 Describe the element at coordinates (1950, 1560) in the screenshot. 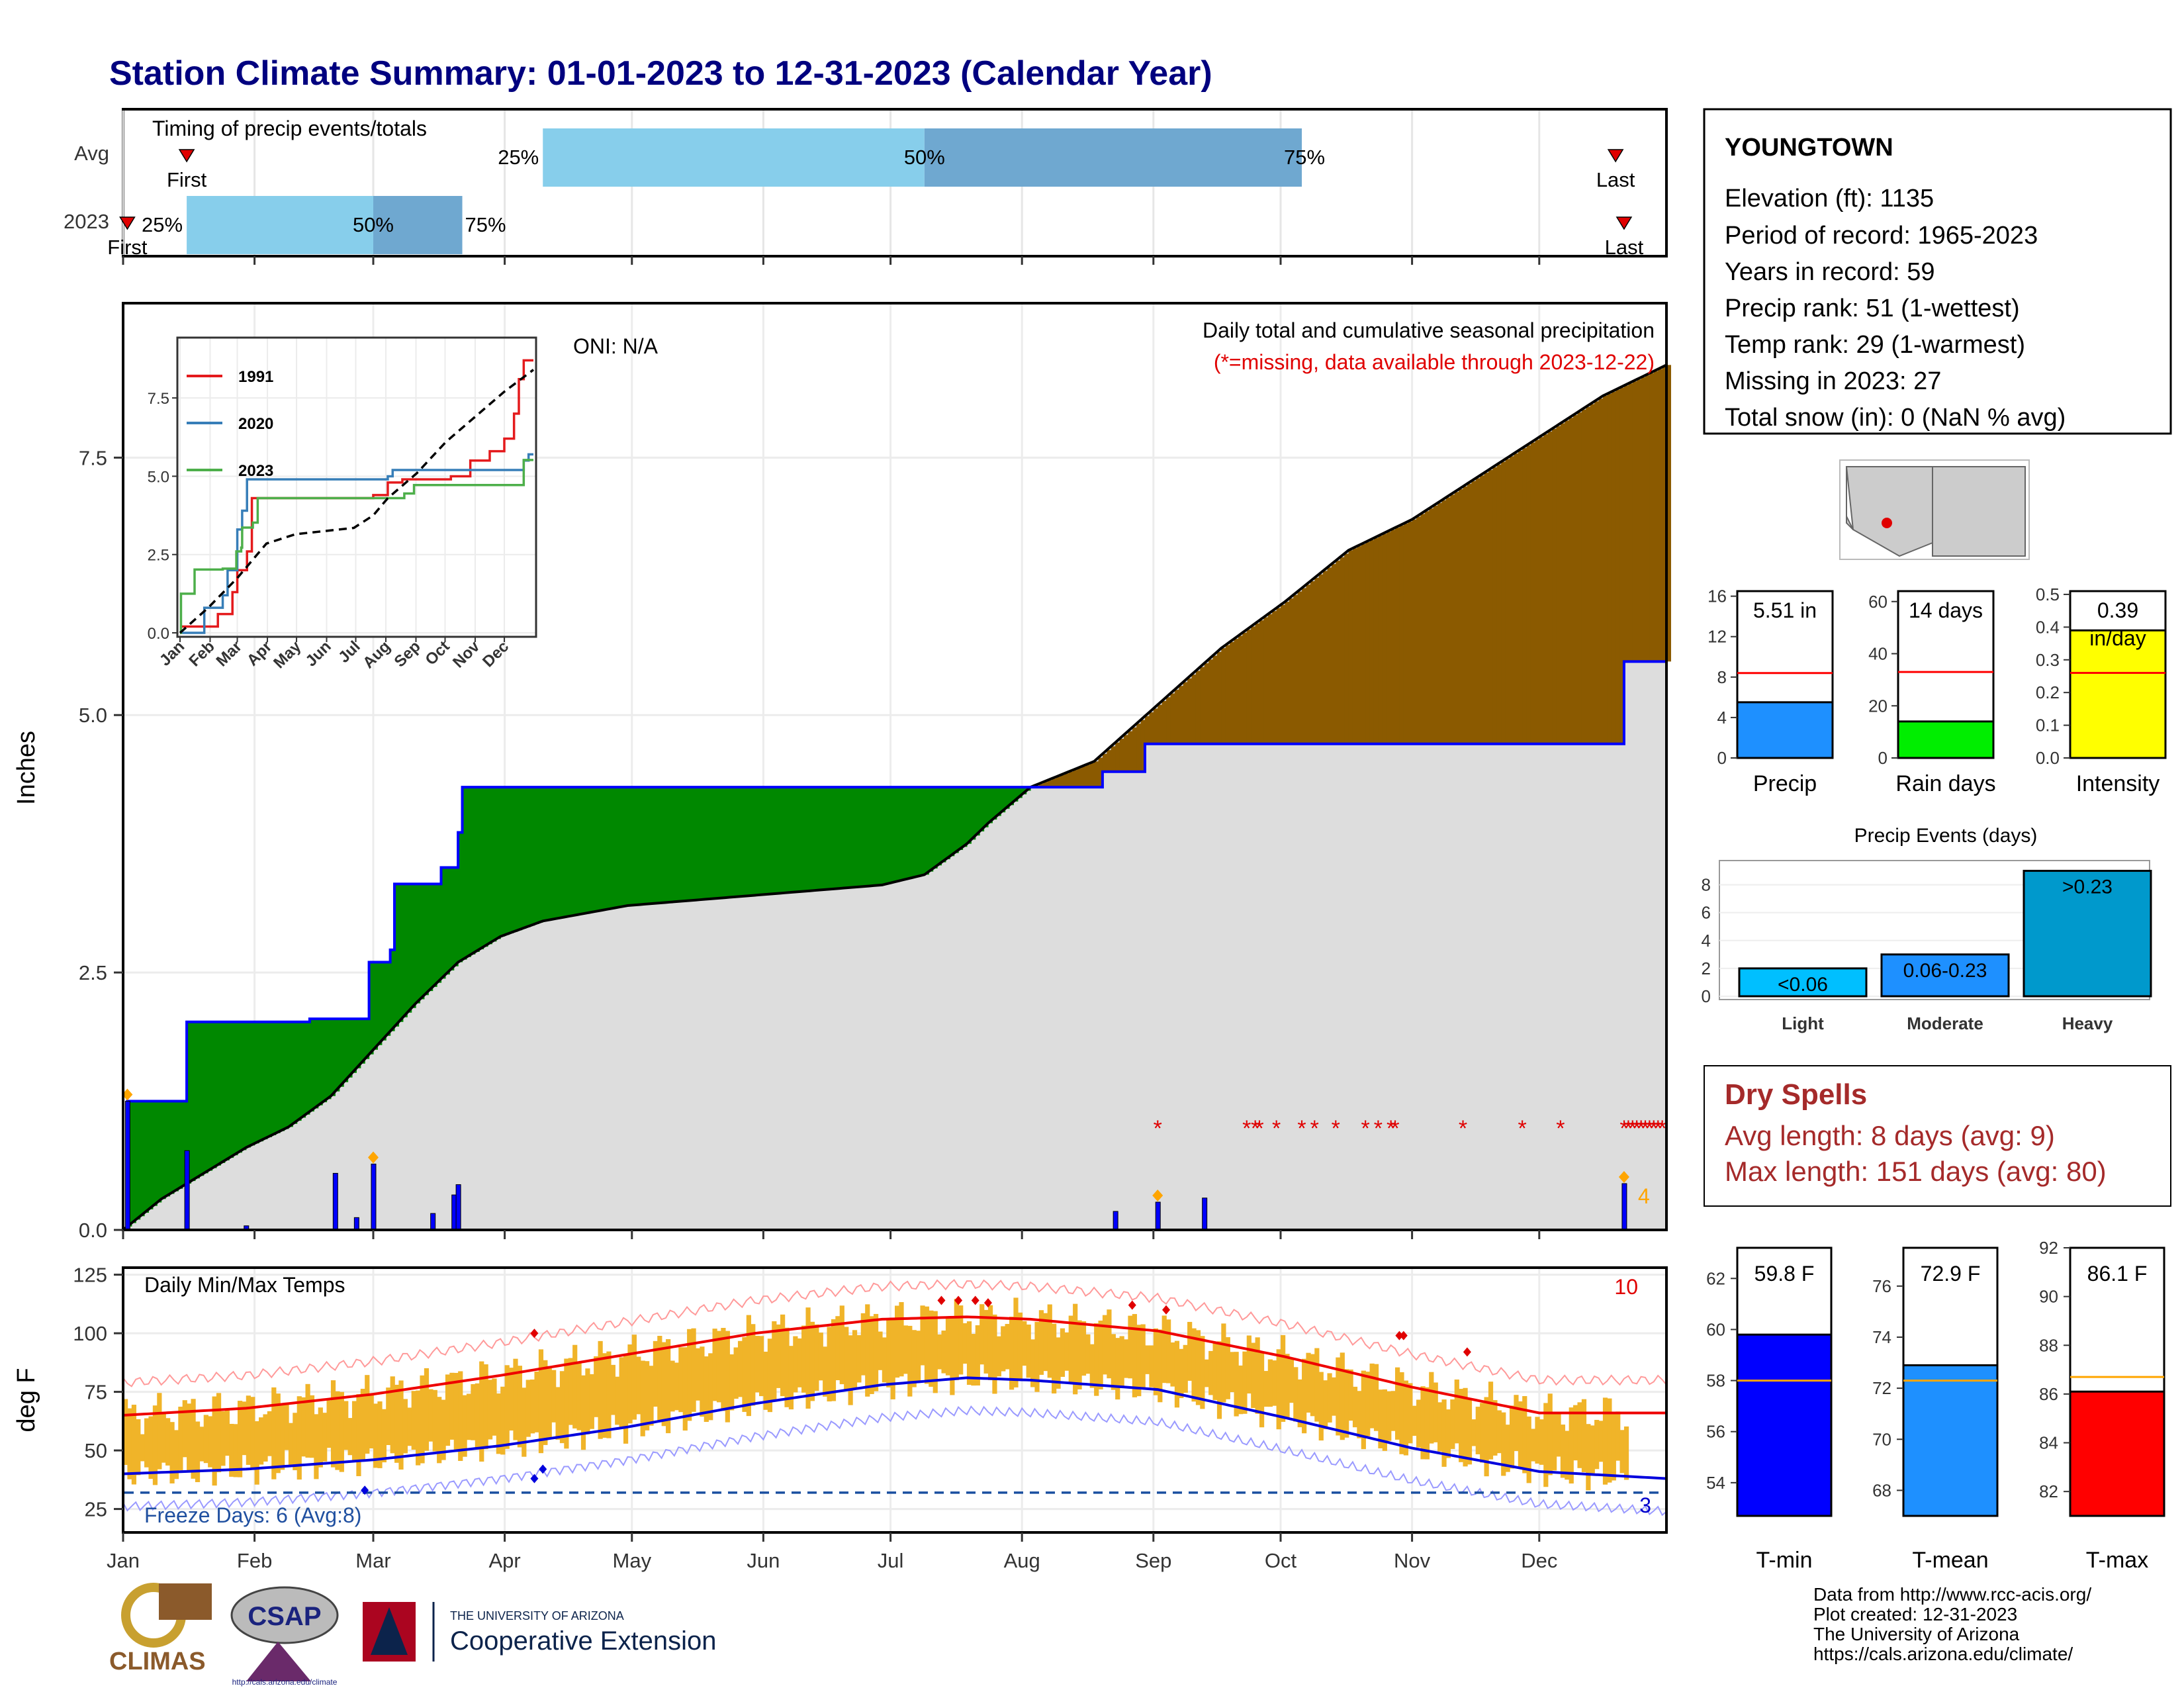

I see `temp-stat-category-1: T-mean` at that location.